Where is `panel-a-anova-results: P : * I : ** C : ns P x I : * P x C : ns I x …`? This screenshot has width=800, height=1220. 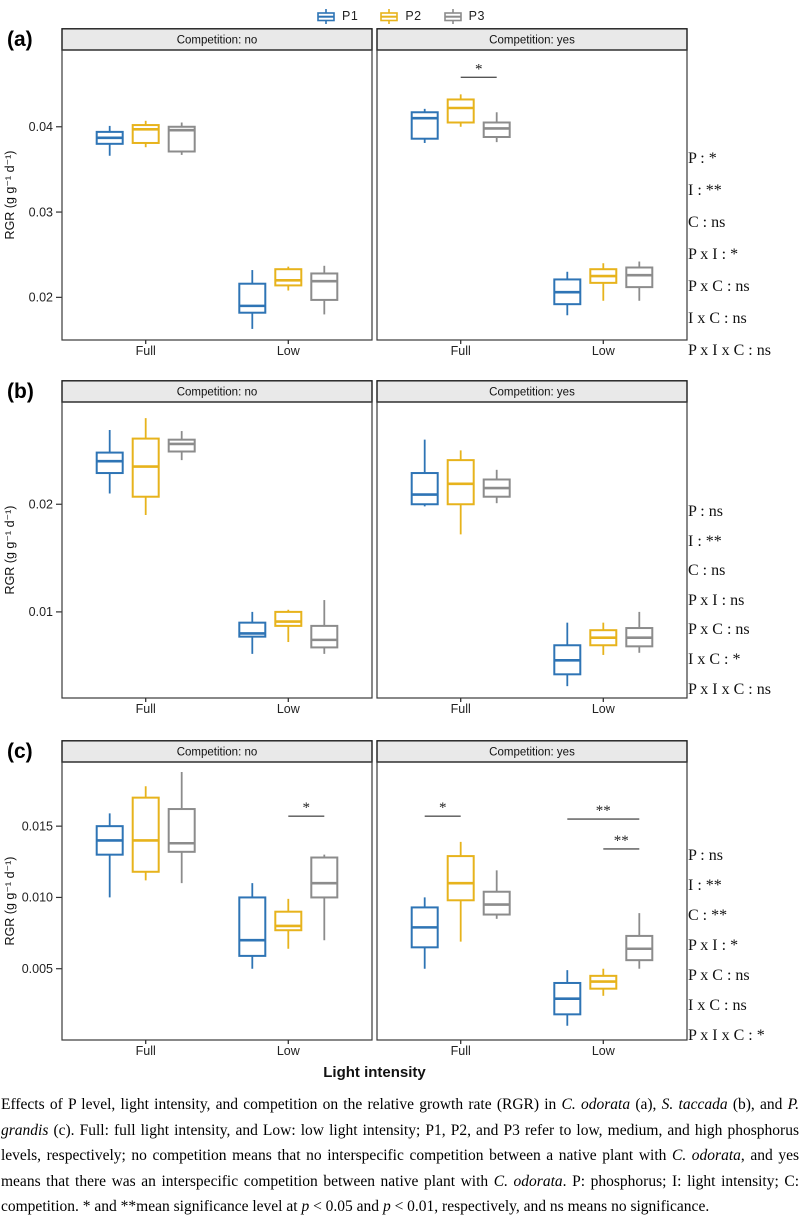
panel-a-anova-results: P : * I : ** C : ns P x I : * P x C : ns I x … is located at coordinates (744, 255).